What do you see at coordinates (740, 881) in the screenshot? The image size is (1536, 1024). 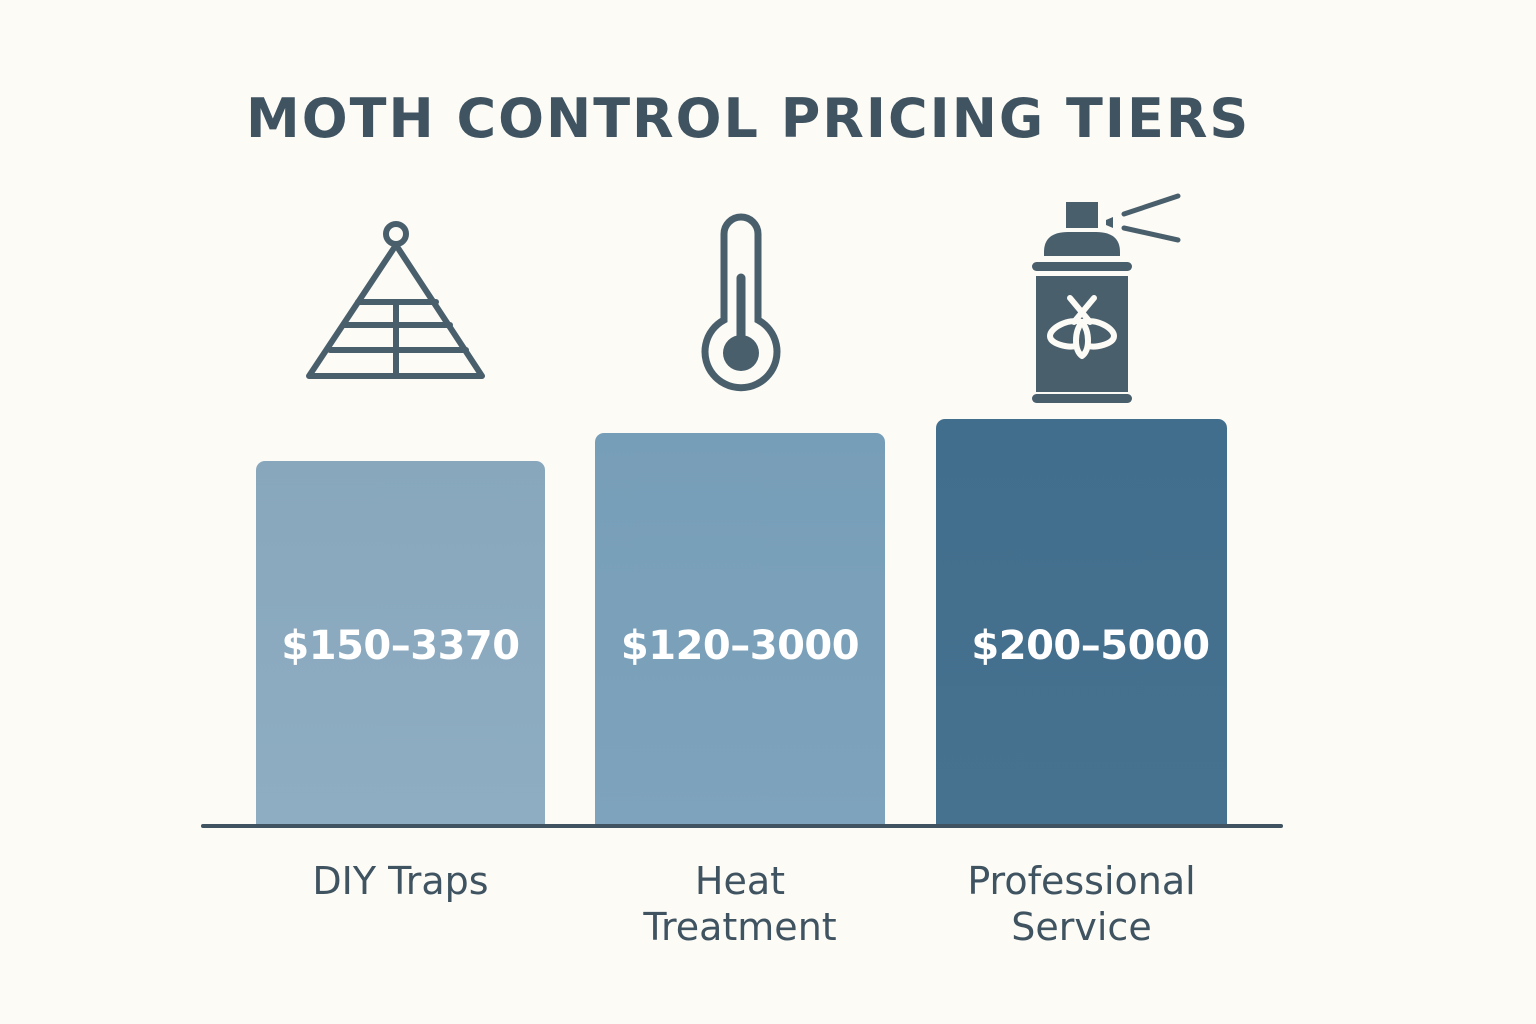 I see `category-line: Heat` at bounding box center [740, 881].